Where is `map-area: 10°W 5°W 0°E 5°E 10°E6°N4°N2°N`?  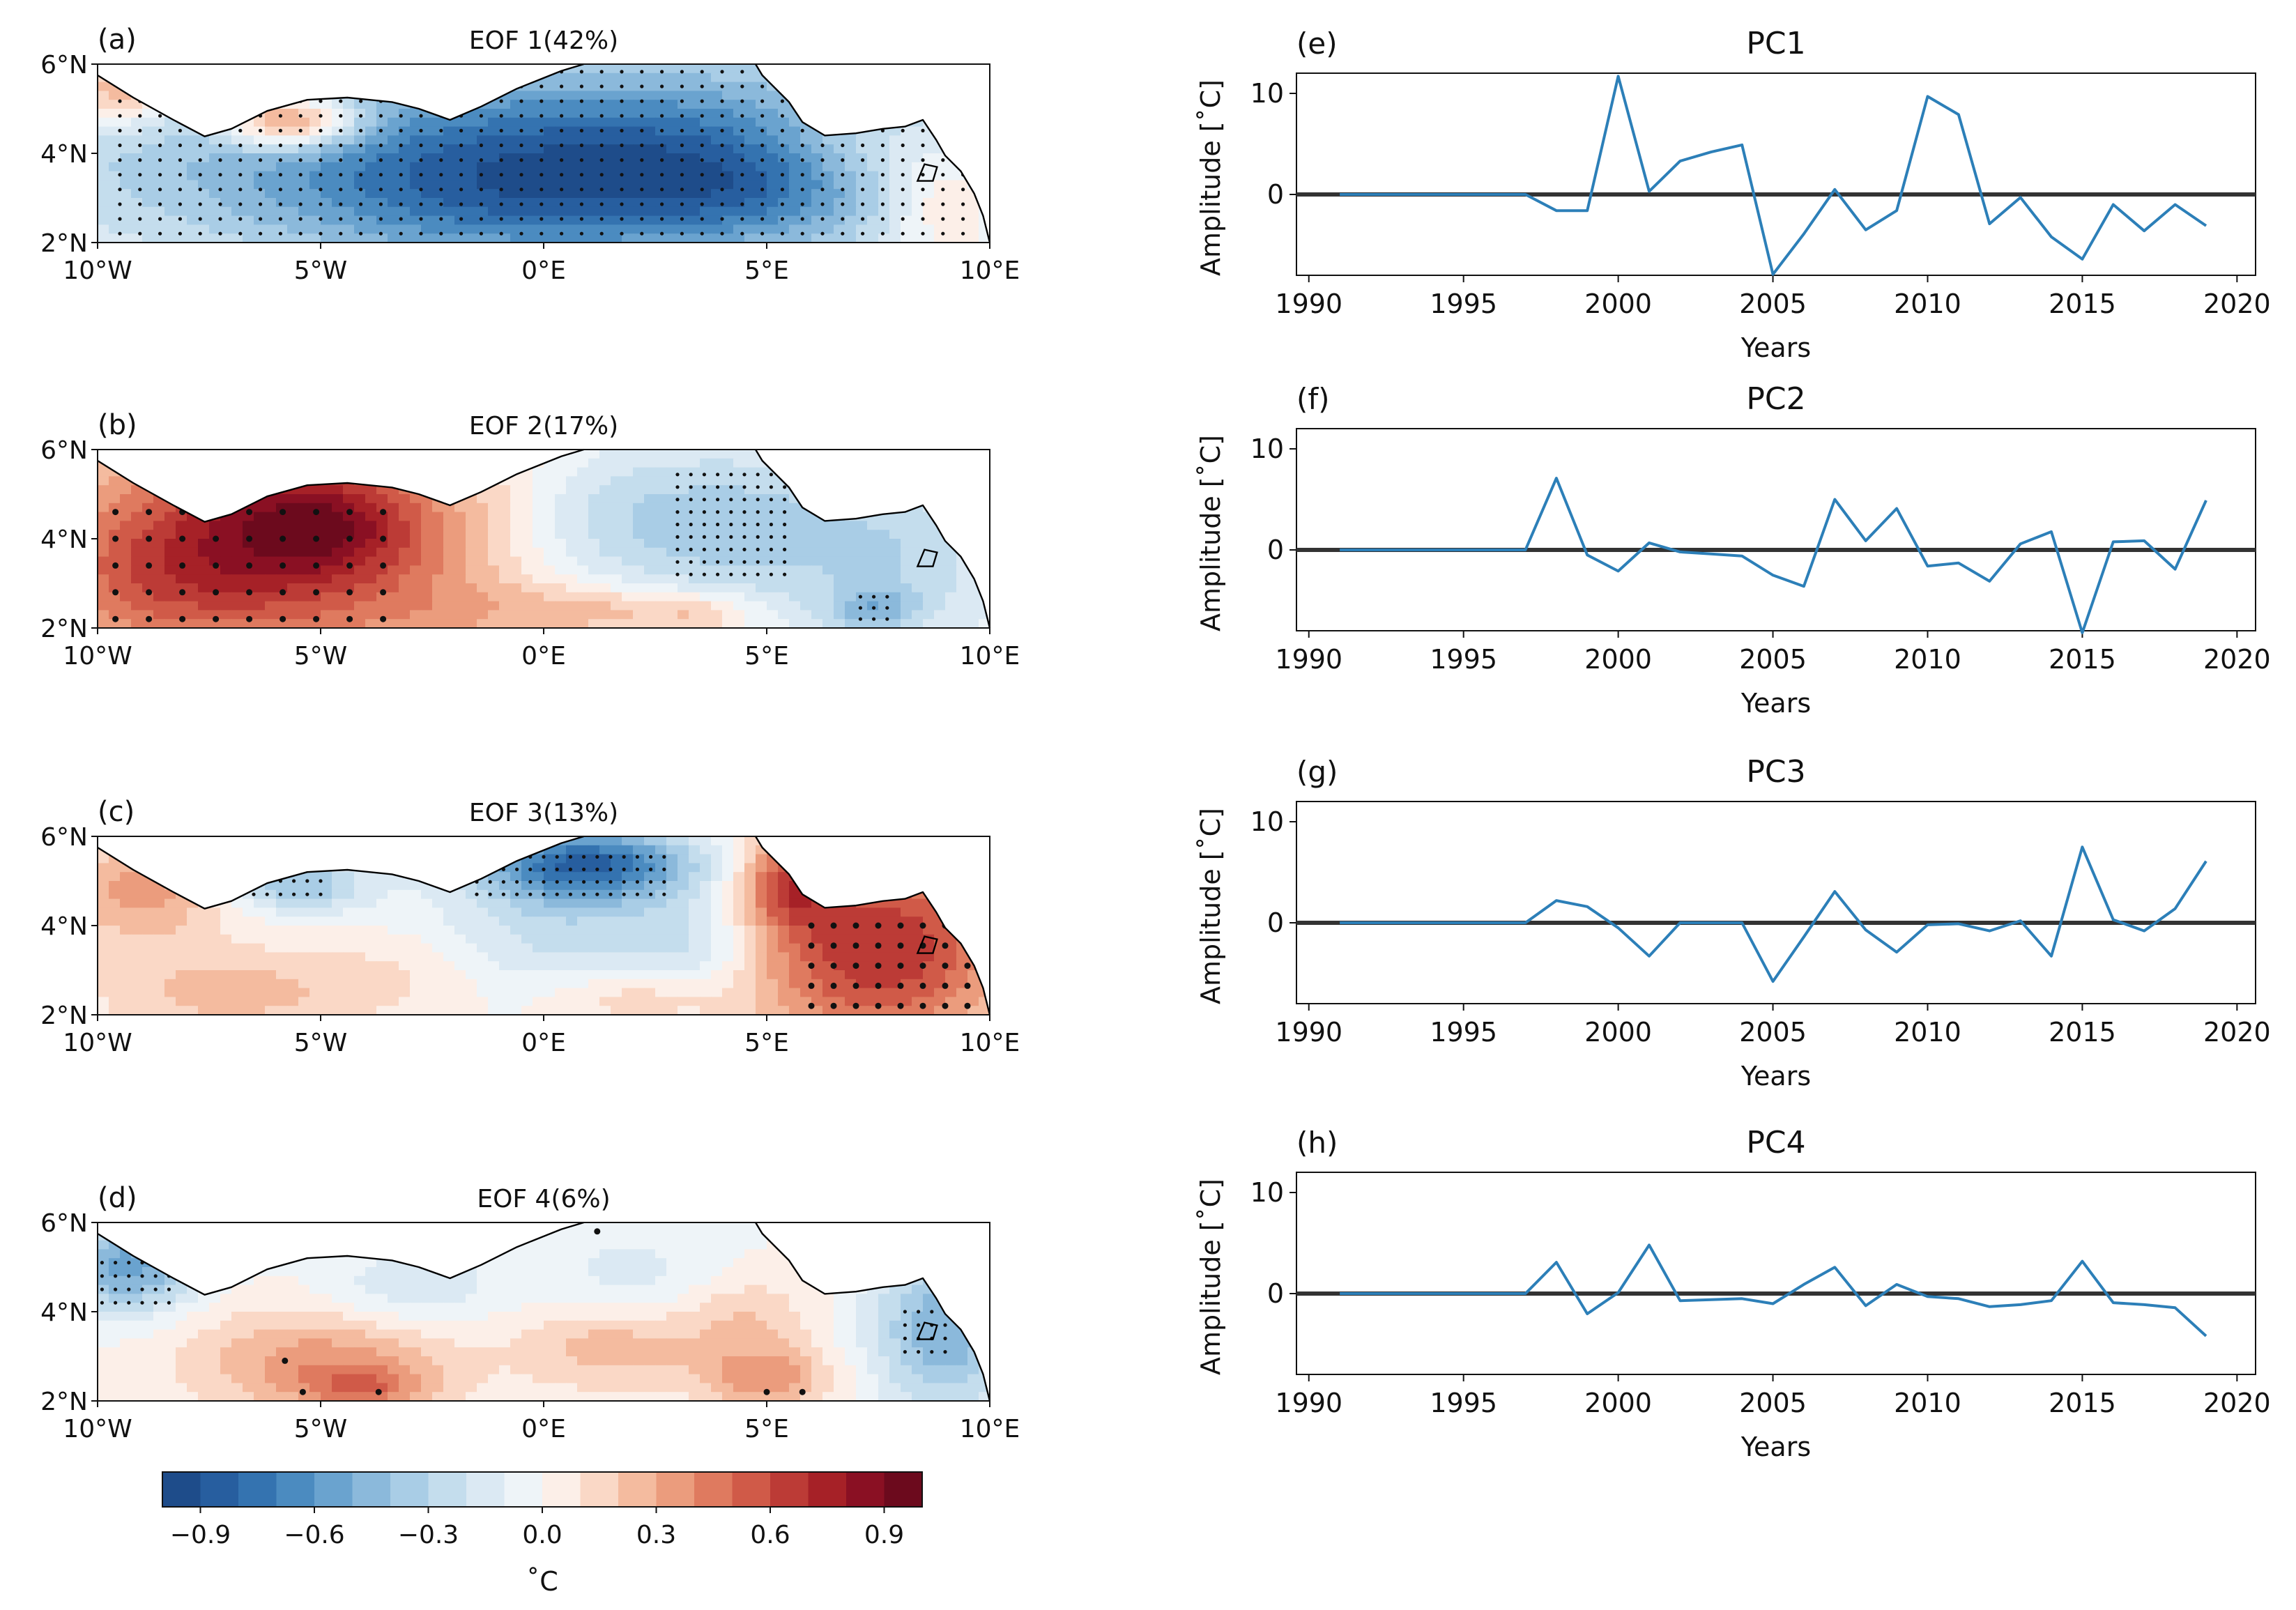
map-area: 10°W 5°W 0°E 5°E 10°E6°N4°N2°N is located at coordinates (530, 553).